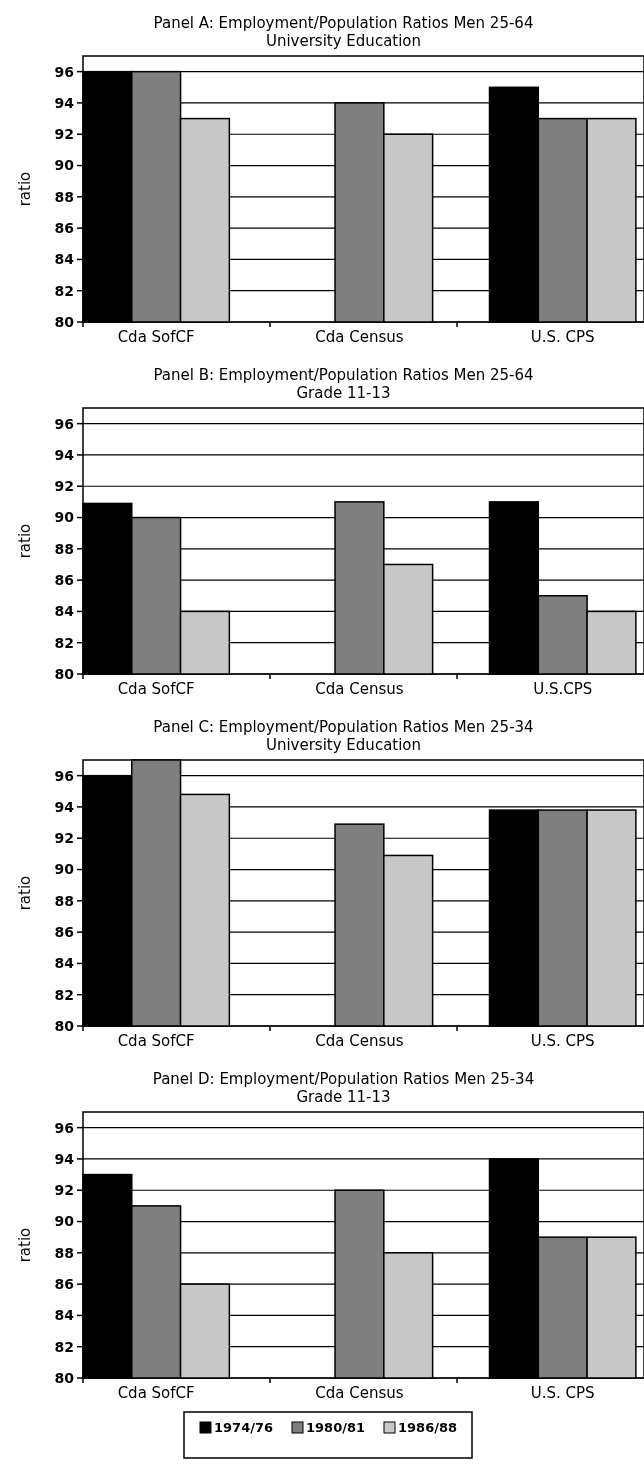 The width and height of the screenshot is (644, 1477). Describe the element at coordinates (336, 1427) in the screenshot. I see `legend-label: 1980/81` at that location.